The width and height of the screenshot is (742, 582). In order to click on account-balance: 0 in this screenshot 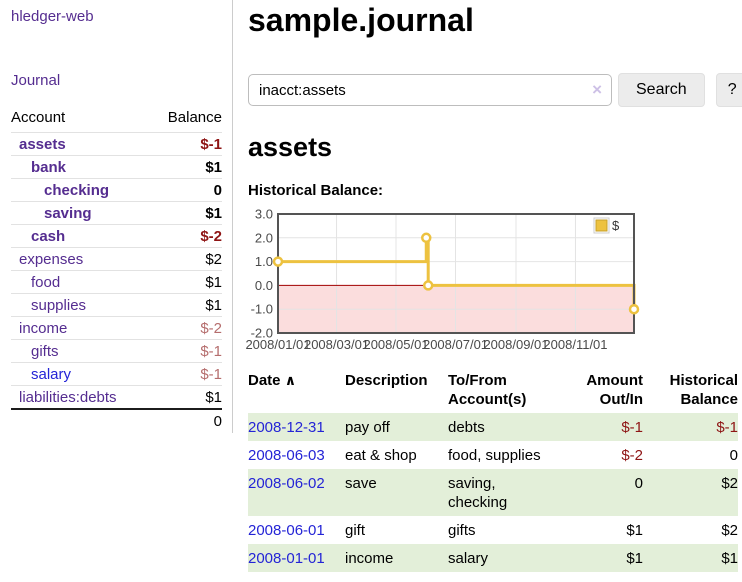, I will do `click(186, 190)`.